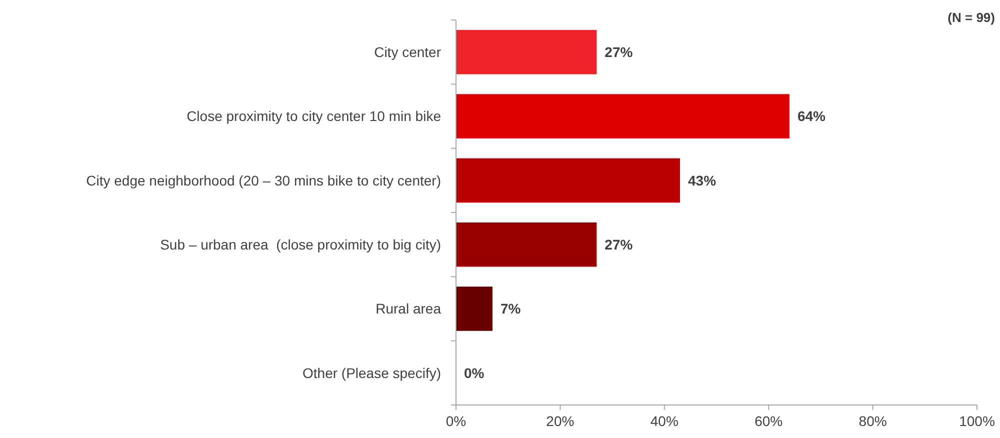 The height and width of the screenshot is (438, 1000). Describe the element at coordinates (511, 308) in the screenshot. I see `data-label: 7%` at that location.